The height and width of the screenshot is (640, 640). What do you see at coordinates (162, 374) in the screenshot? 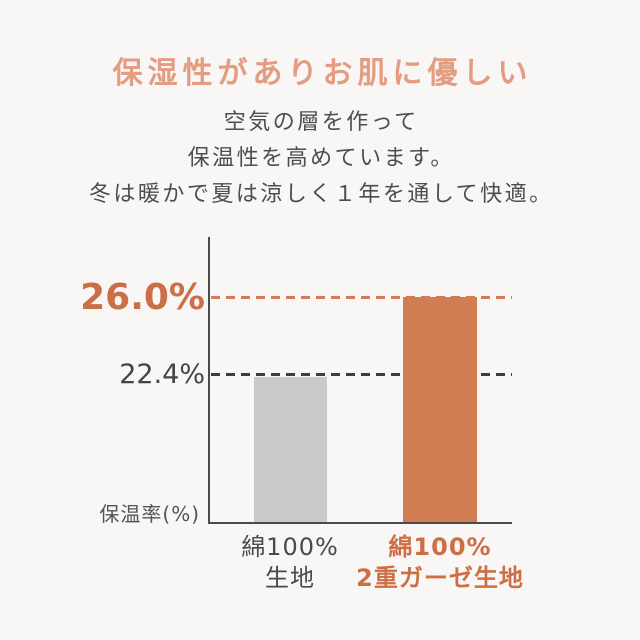
I see `value-label-cotton: 22.4%` at bounding box center [162, 374].